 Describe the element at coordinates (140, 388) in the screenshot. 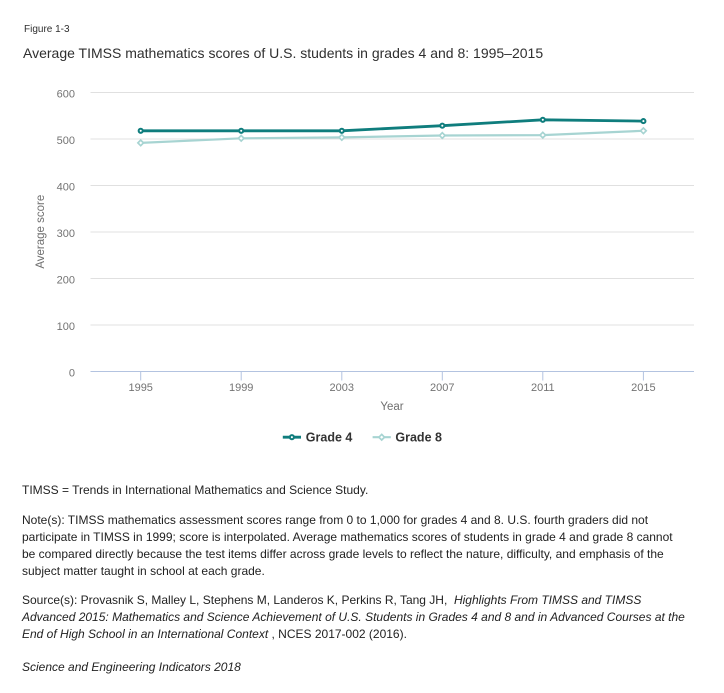

I see `svg-text: 1995` at that location.